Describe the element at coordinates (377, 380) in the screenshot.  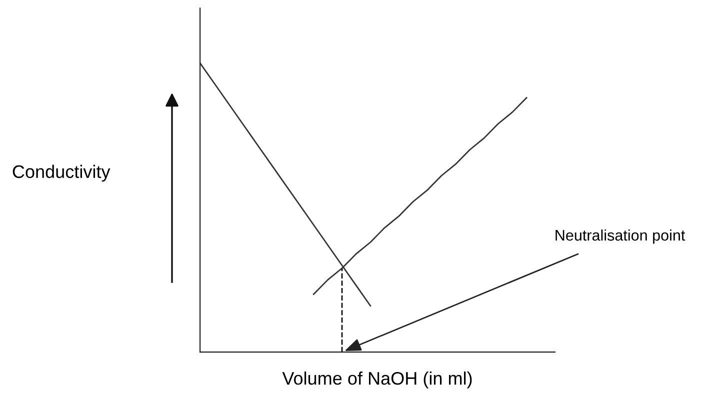
I see `x-axis-title: Volume of NaOH (in ml)` at that location.